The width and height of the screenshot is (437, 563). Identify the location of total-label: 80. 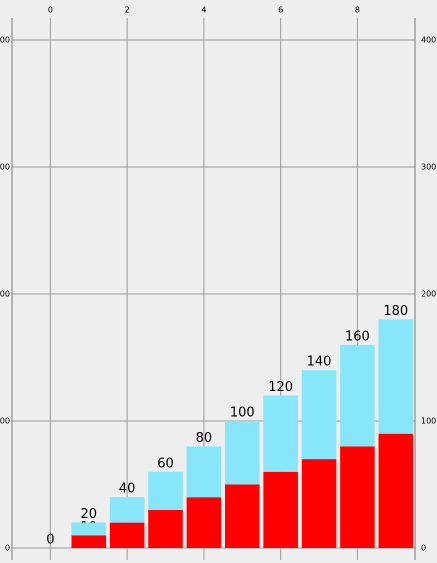
(204, 438).